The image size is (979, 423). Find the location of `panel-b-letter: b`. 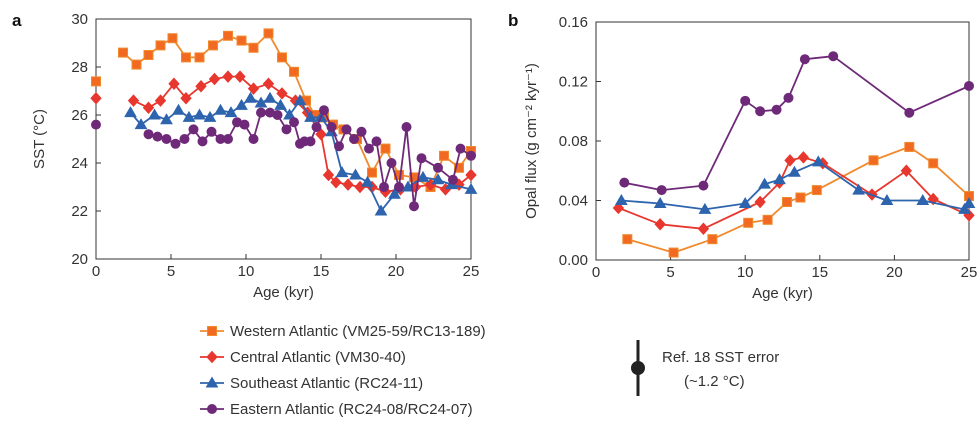

panel-b-letter: b is located at coordinates (513, 20).